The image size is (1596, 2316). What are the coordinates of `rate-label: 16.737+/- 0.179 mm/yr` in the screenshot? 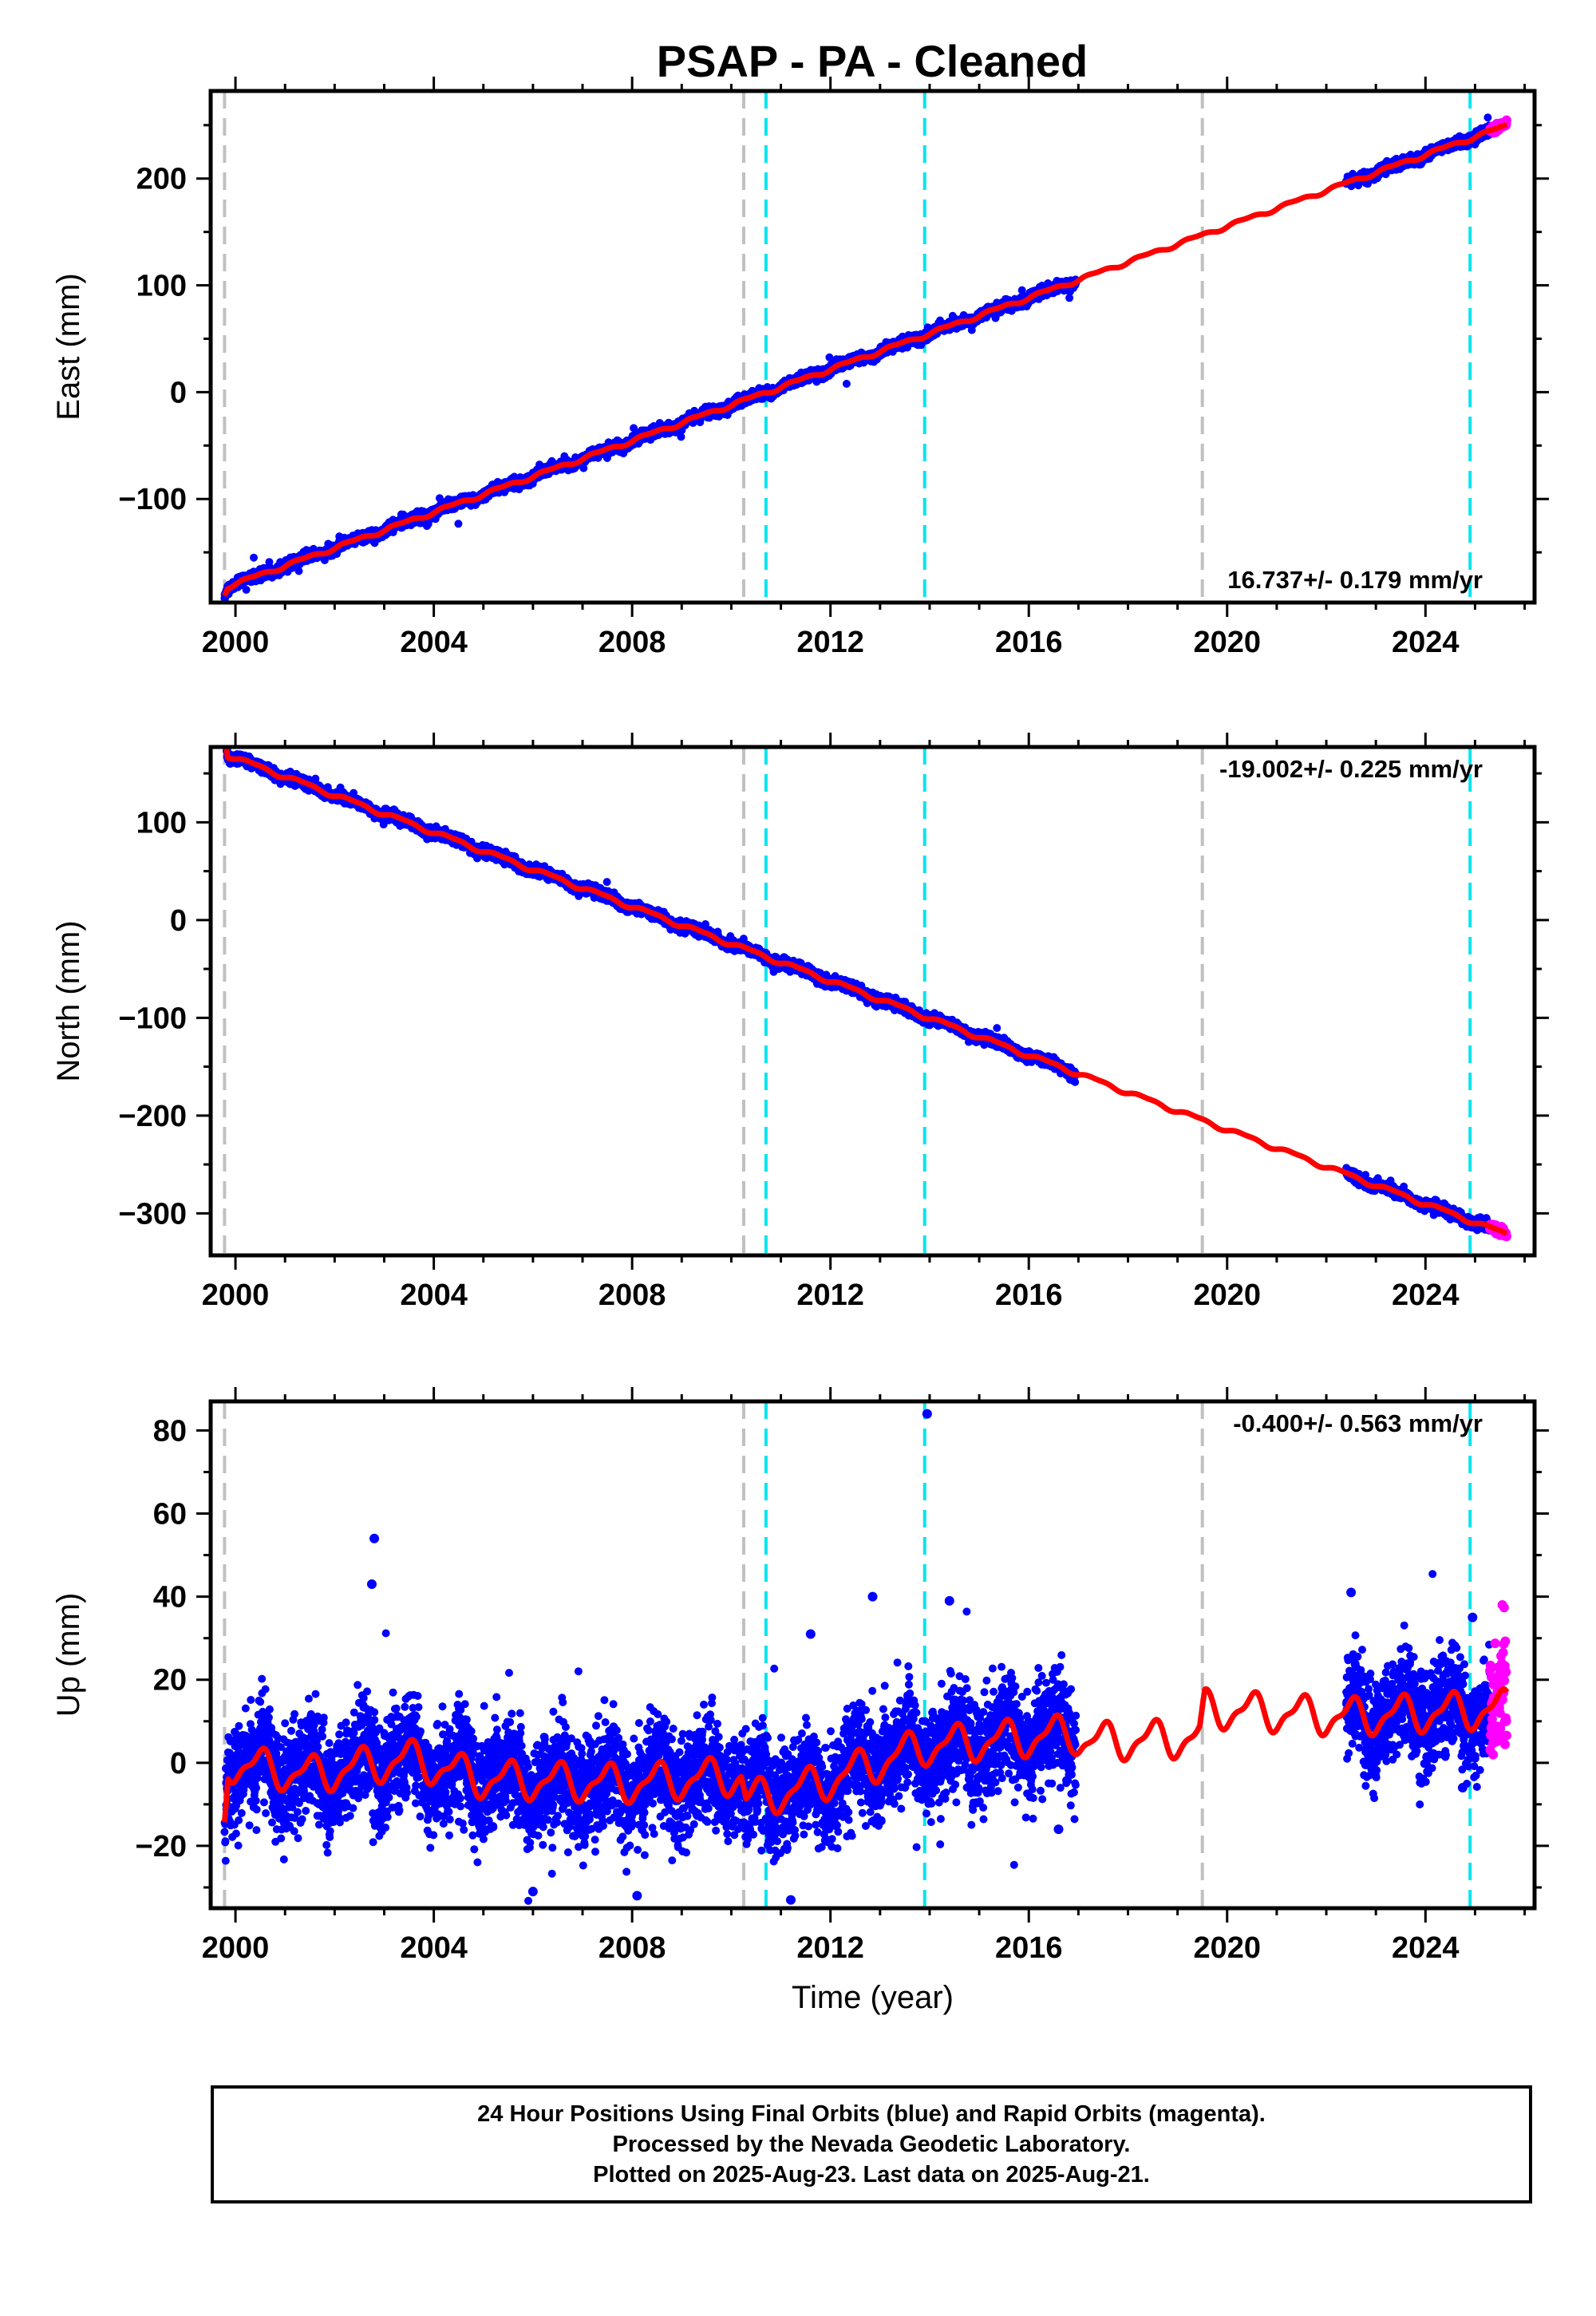 It's located at (1355, 580).